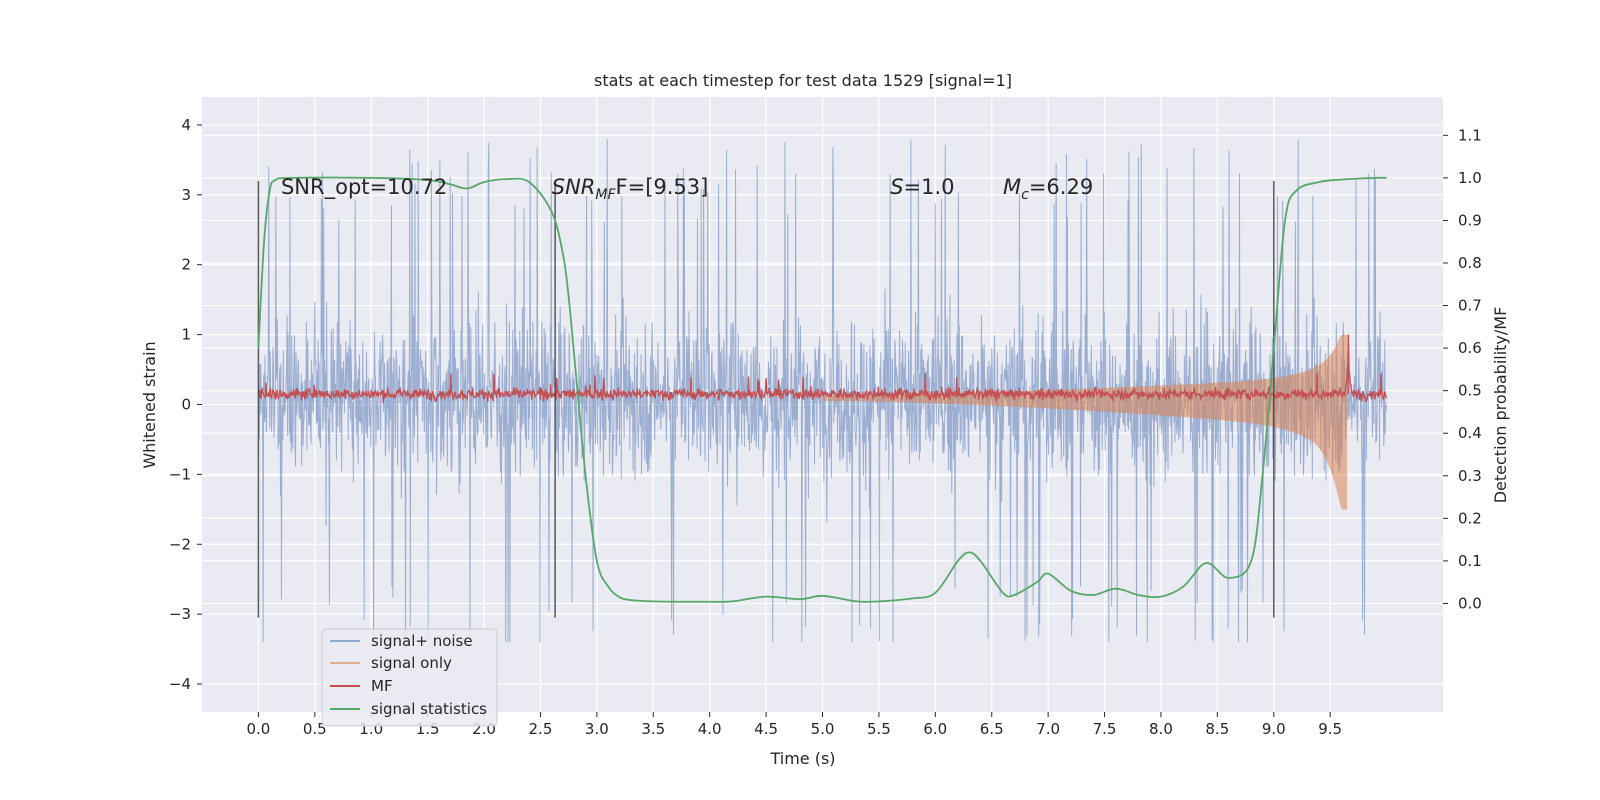 This screenshot has width=1600, height=800. What do you see at coordinates (662, 187) in the screenshot?
I see `annotation-1-tail: F=[9.53]` at bounding box center [662, 187].